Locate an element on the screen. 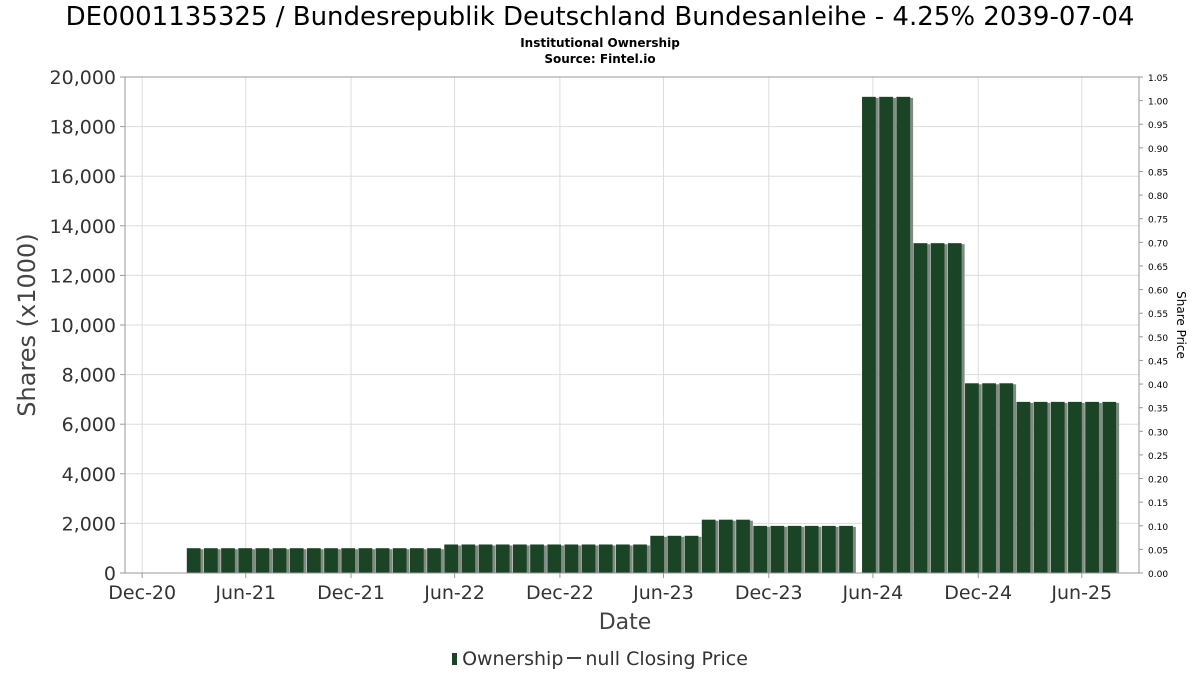 This screenshot has height=675, width=1200. legend: Ownership null Closing Price is located at coordinates (600, 659).